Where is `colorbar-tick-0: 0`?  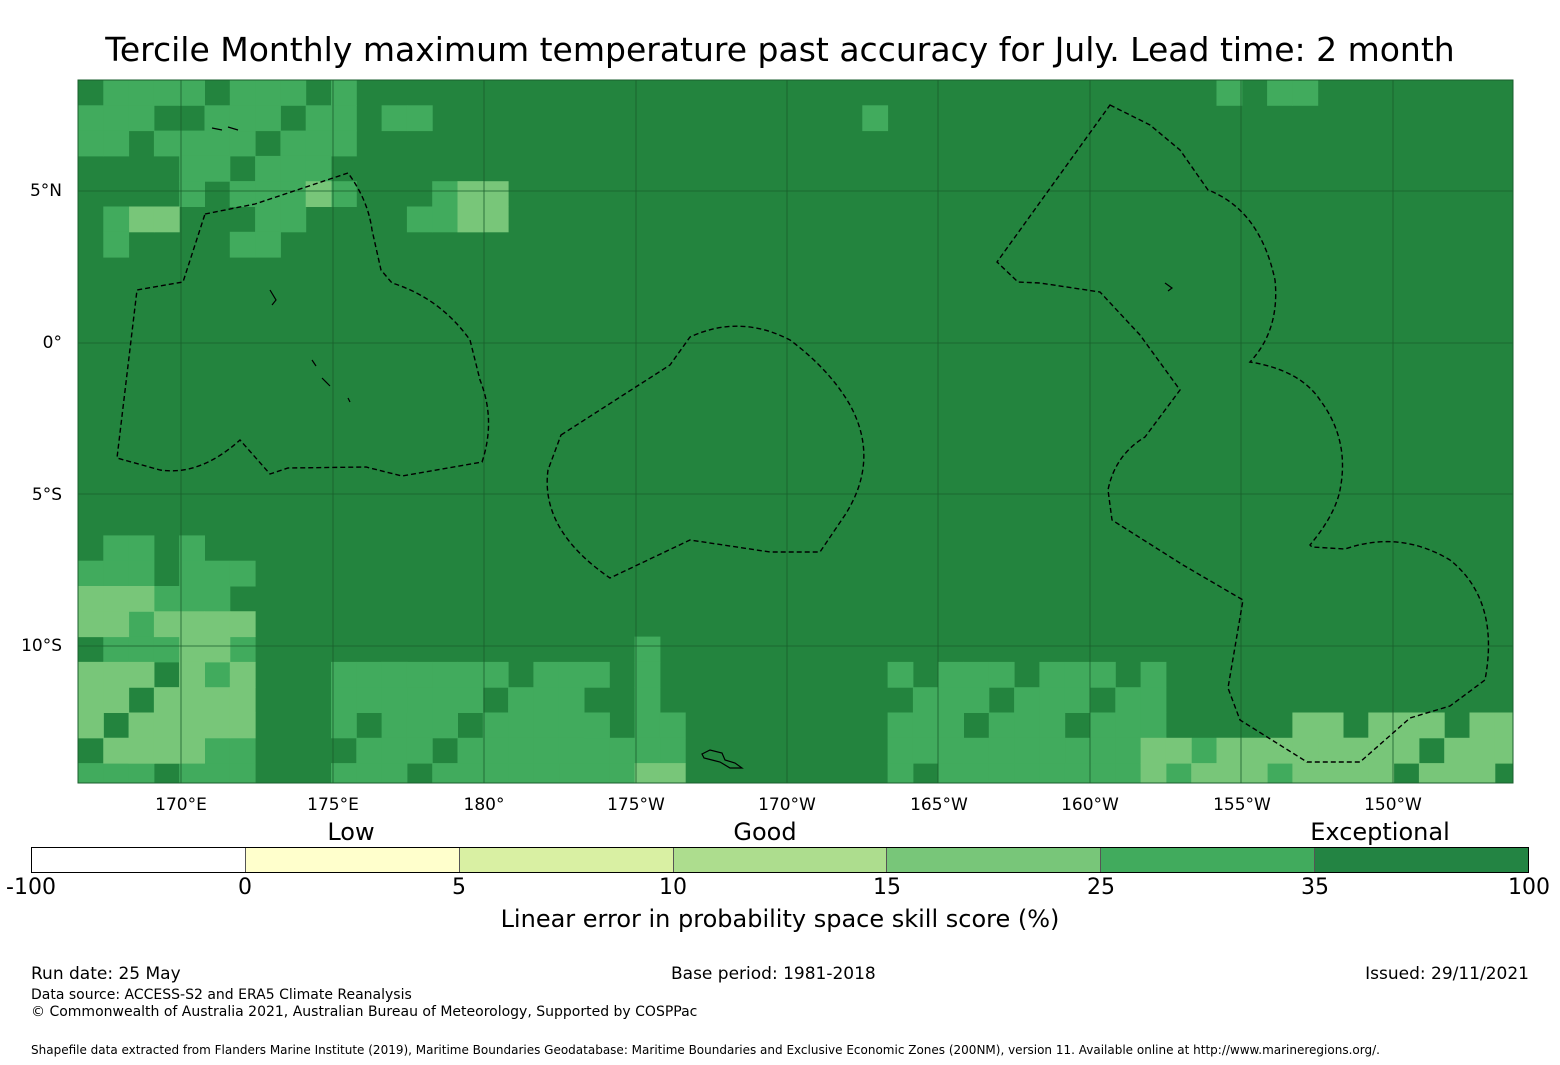 colorbar-tick-0: 0 is located at coordinates (245, 887).